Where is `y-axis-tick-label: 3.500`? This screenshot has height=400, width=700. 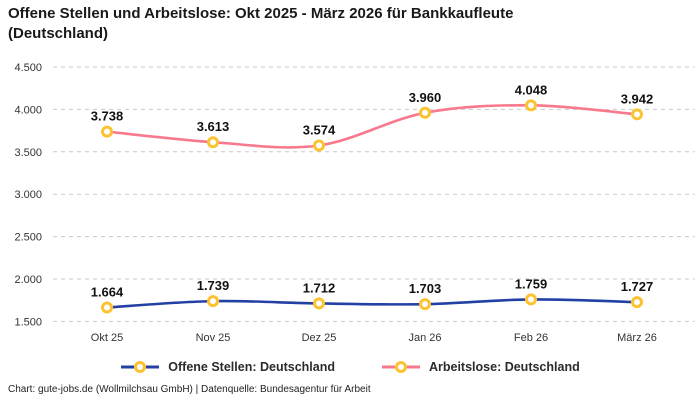
y-axis-tick-label: 3.500 is located at coordinates (28, 153).